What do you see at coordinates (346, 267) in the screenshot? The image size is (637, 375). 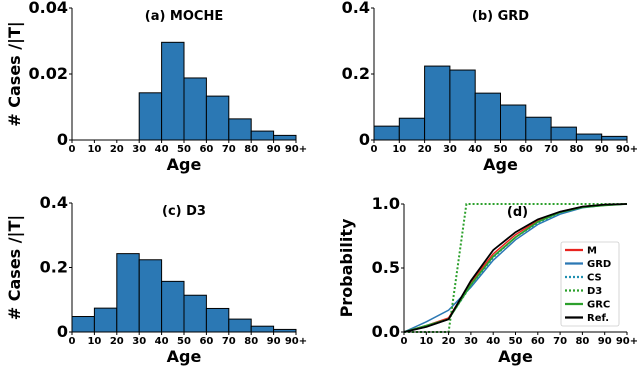 I see `y-axis-label: Probability` at bounding box center [346, 267].